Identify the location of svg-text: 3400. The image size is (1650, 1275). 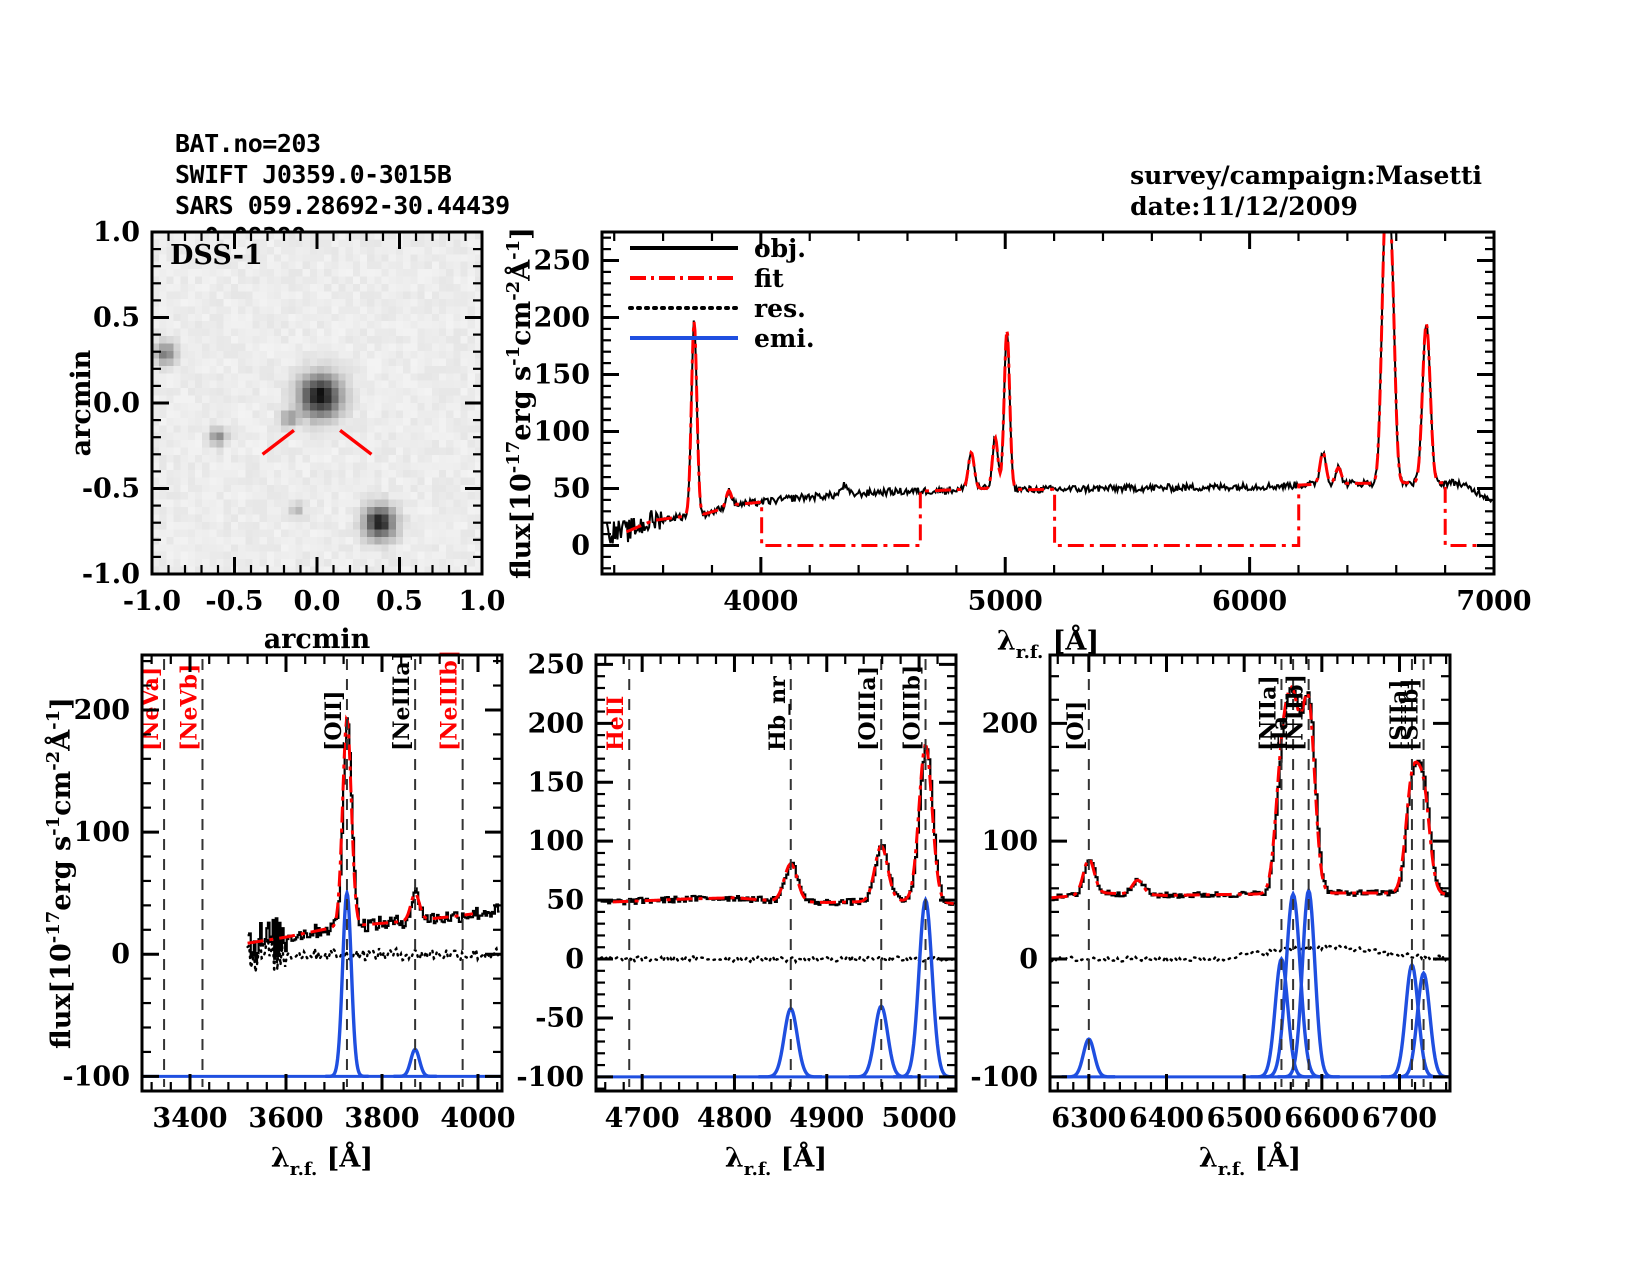
(189, 1118).